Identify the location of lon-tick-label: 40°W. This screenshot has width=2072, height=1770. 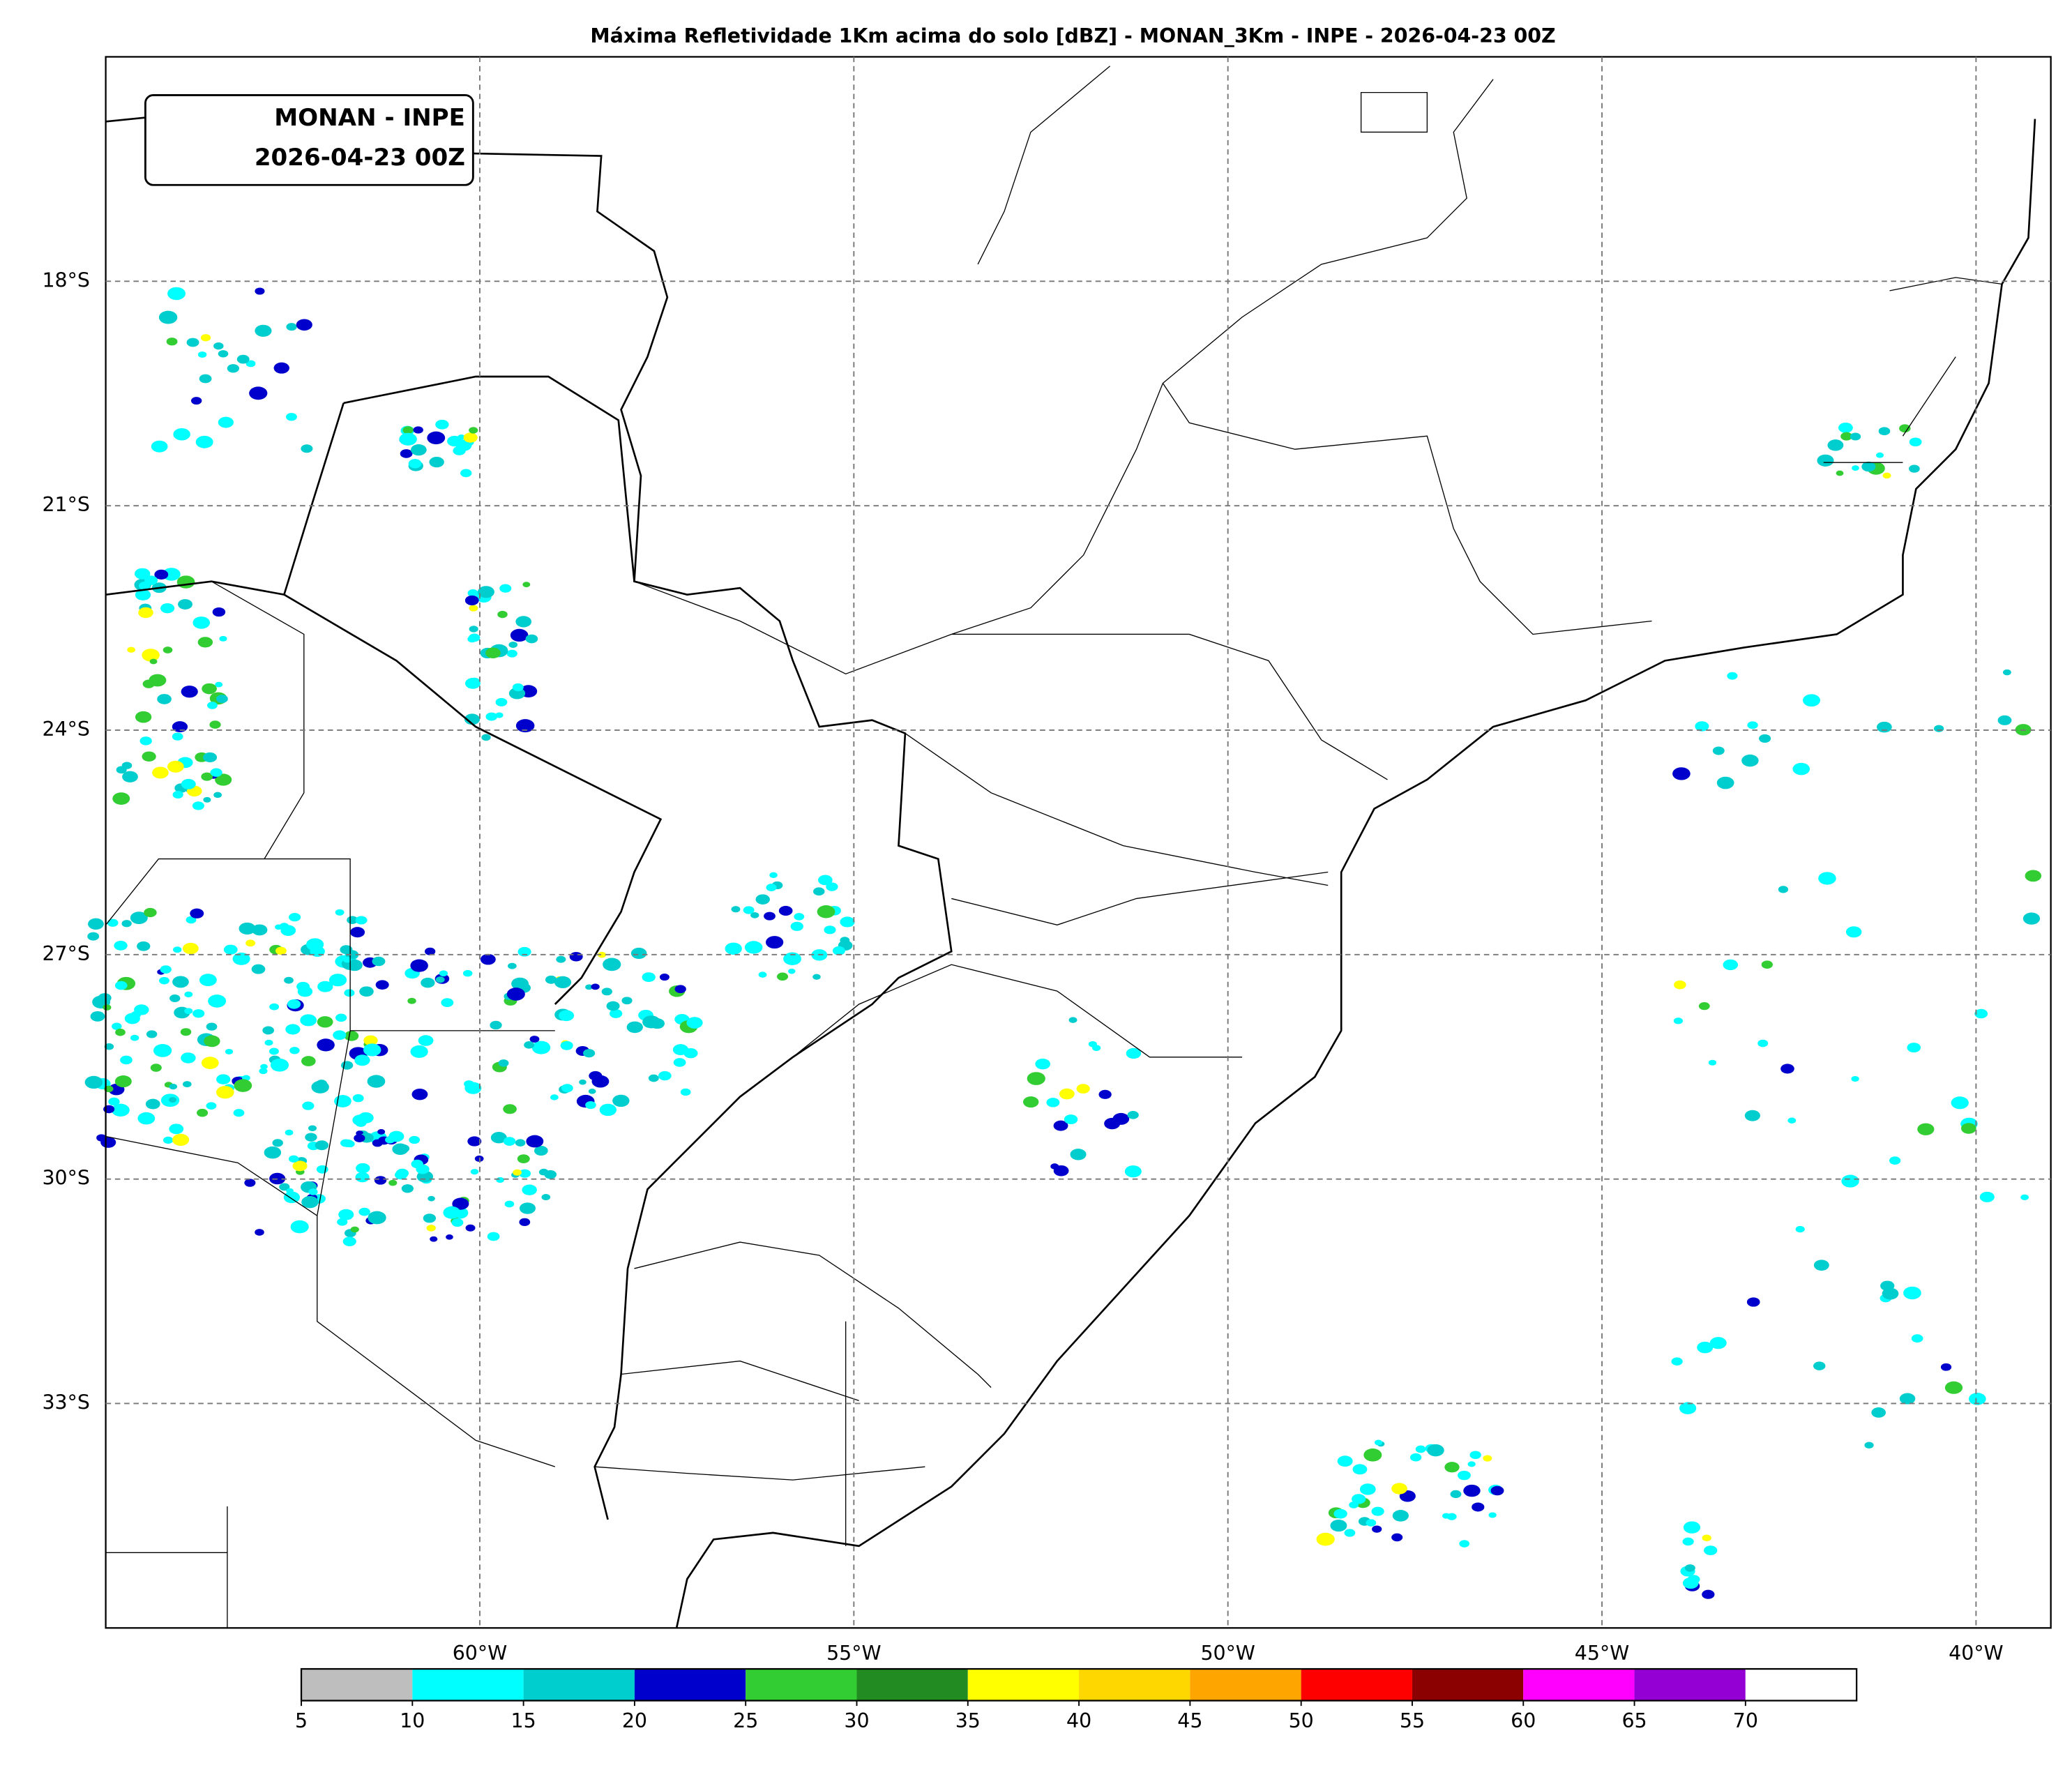
(1976, 1654).